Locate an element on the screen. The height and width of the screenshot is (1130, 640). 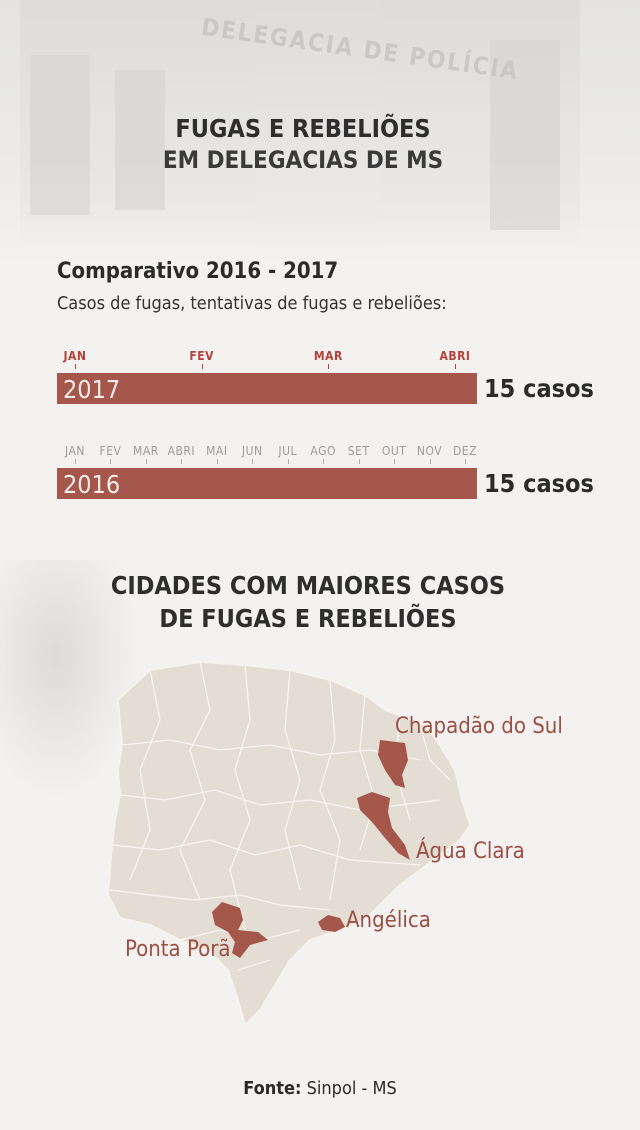
month-tick-2016-ago is located at coordinates (324, 461).